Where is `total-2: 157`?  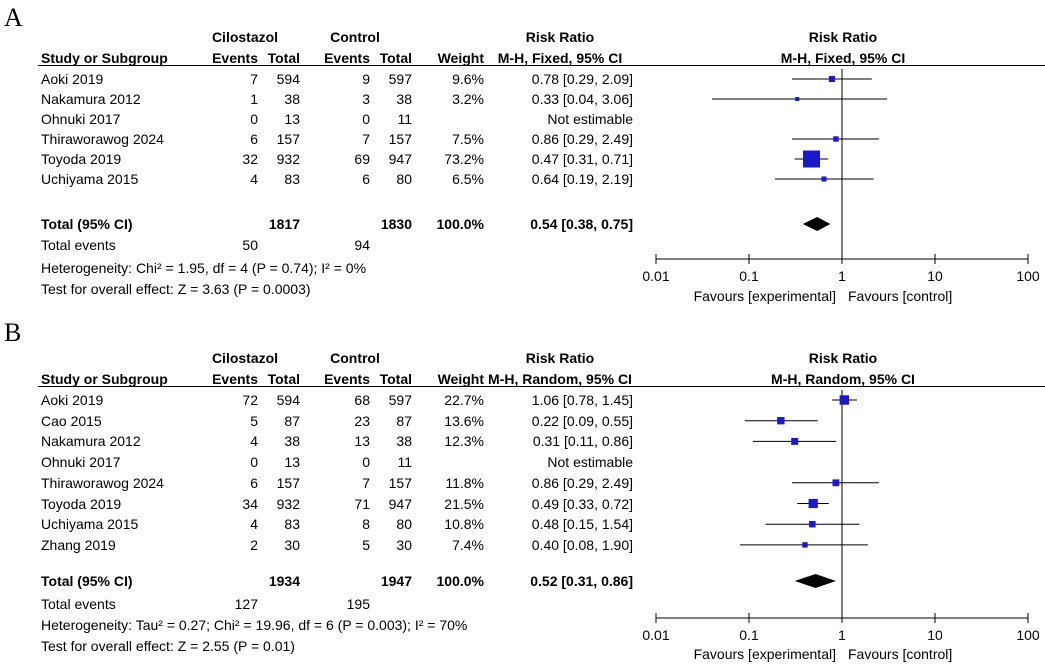
total-2: 157 is located at coordinates (400, 139).